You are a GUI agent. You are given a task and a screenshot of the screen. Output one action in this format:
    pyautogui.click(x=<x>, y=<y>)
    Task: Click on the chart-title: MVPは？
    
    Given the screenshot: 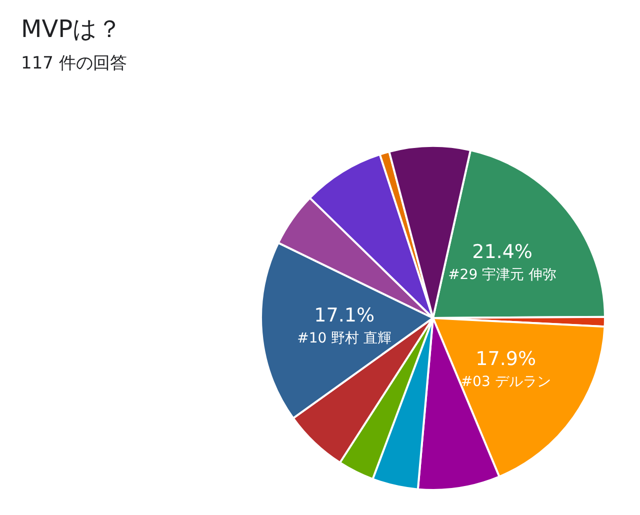 What is the action you would take?
    pyautogui.click(x=71, y=29)
    